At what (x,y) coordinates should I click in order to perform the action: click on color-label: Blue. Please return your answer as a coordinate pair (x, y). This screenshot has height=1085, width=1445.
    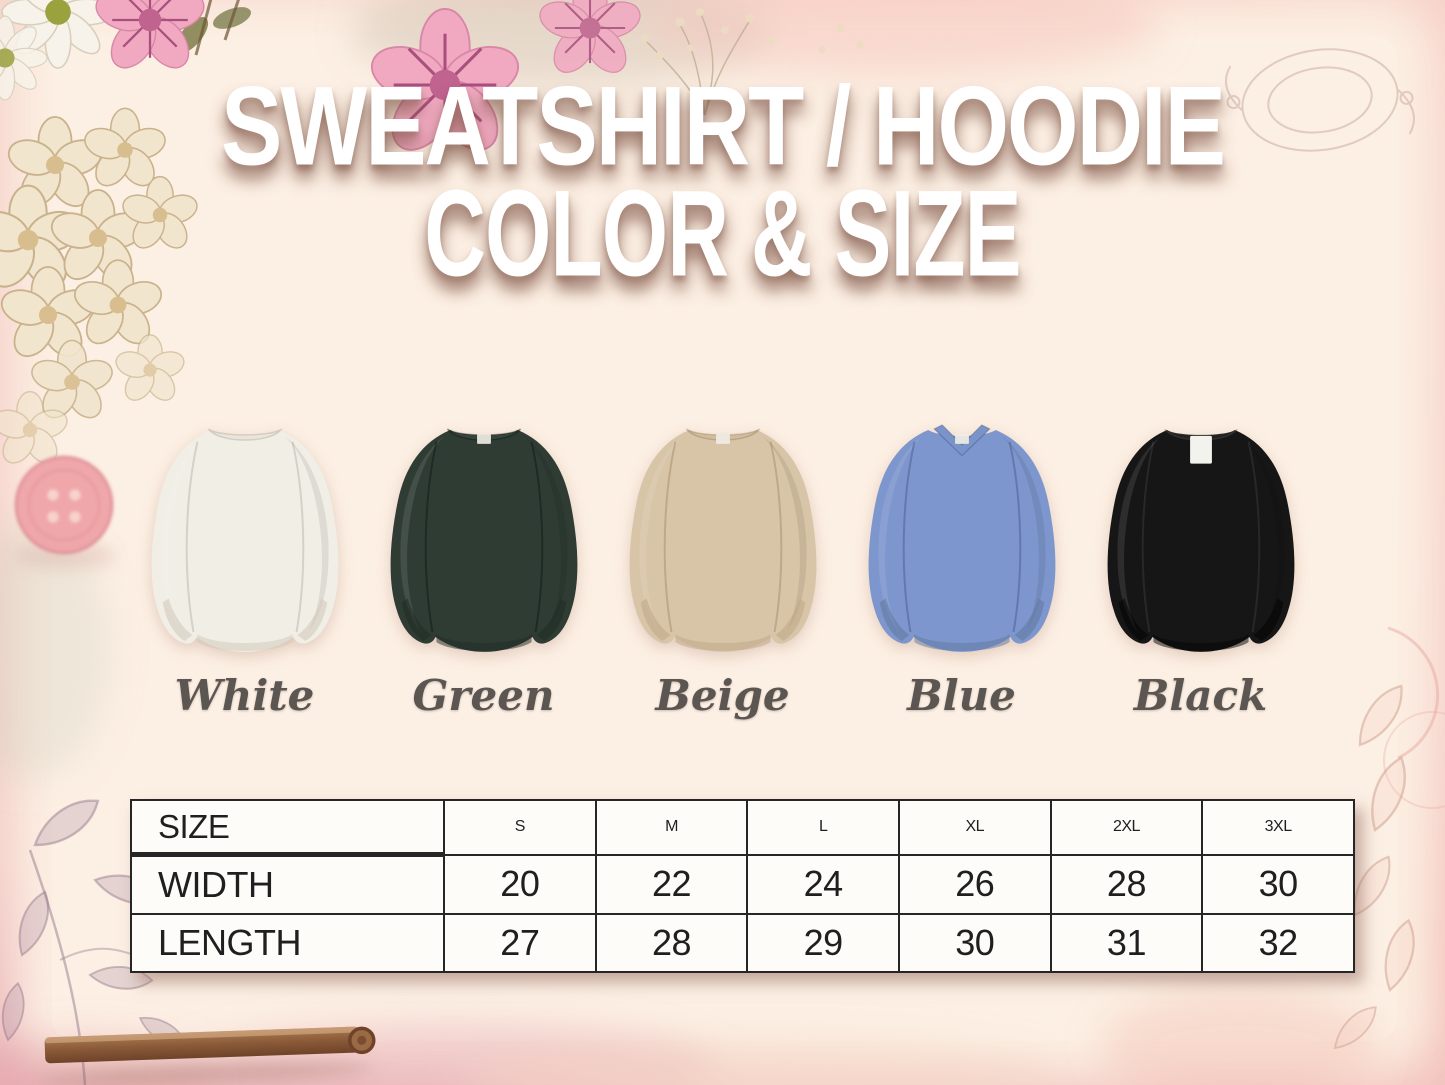
    Looking at the image, I should click on (961, 695).